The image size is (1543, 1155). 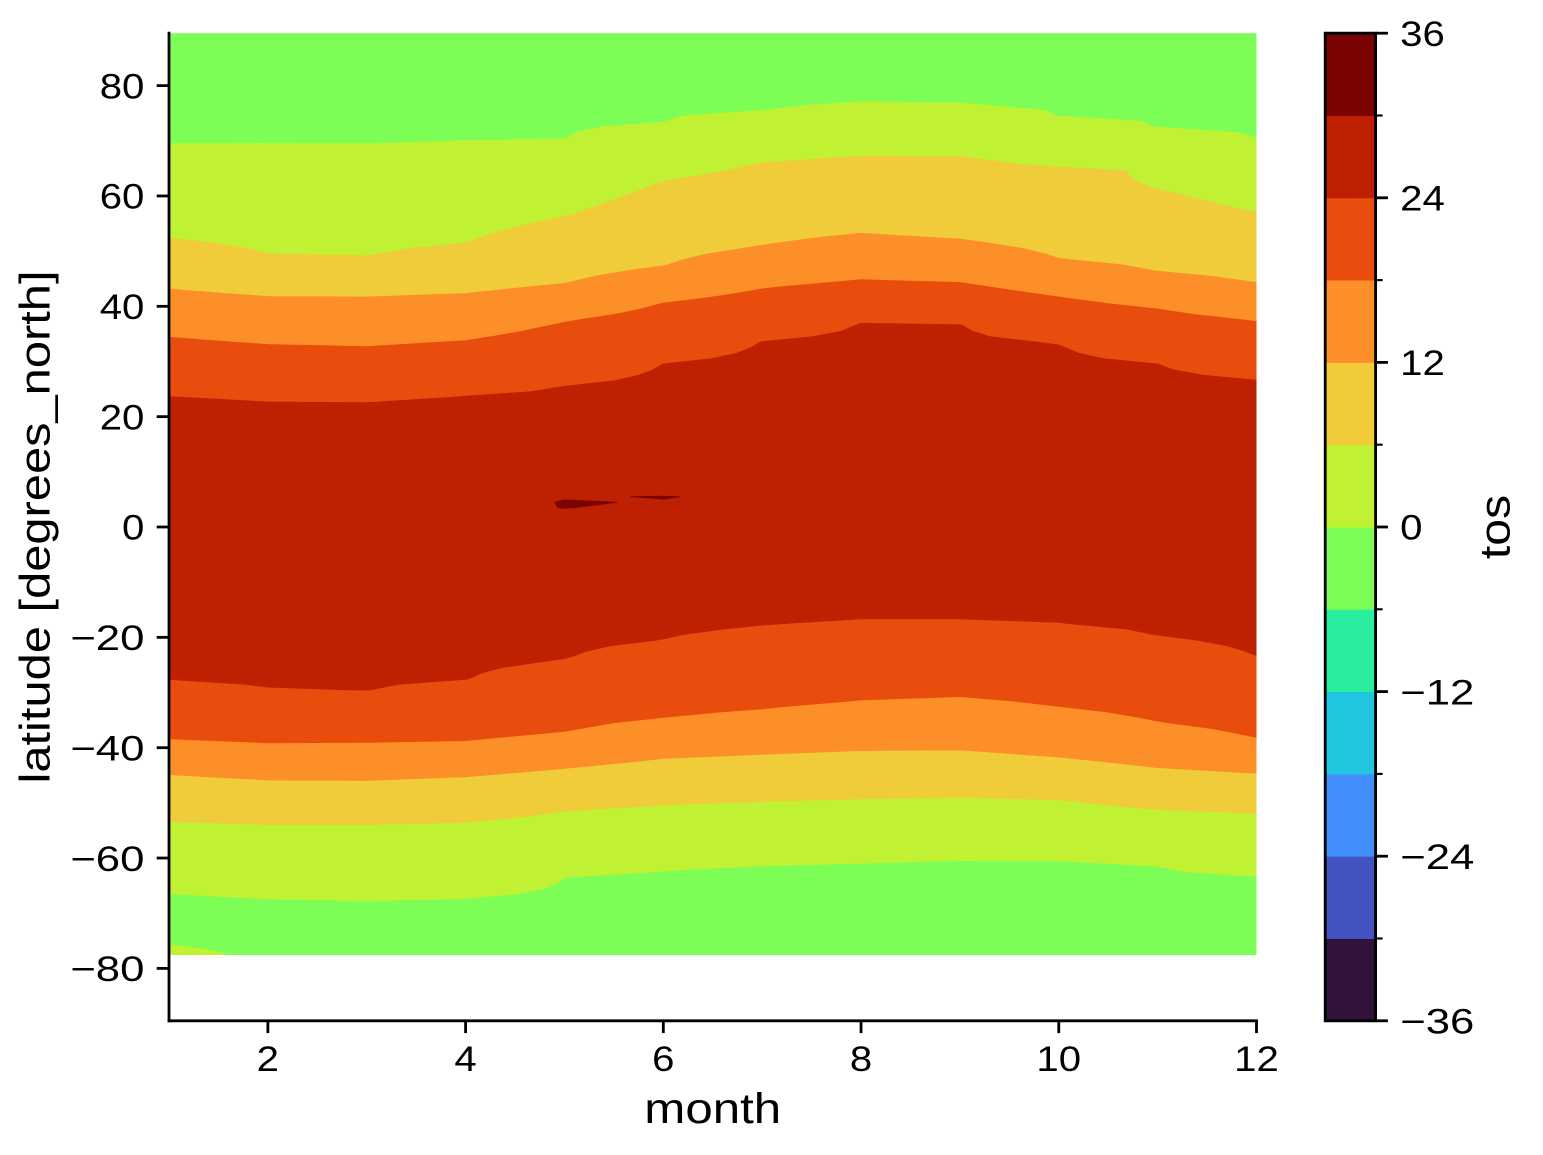 What do you see at coordinates (1422, 34) in the screenshot?
I see `svg-text: 36` at bounding box center [1422, 34].